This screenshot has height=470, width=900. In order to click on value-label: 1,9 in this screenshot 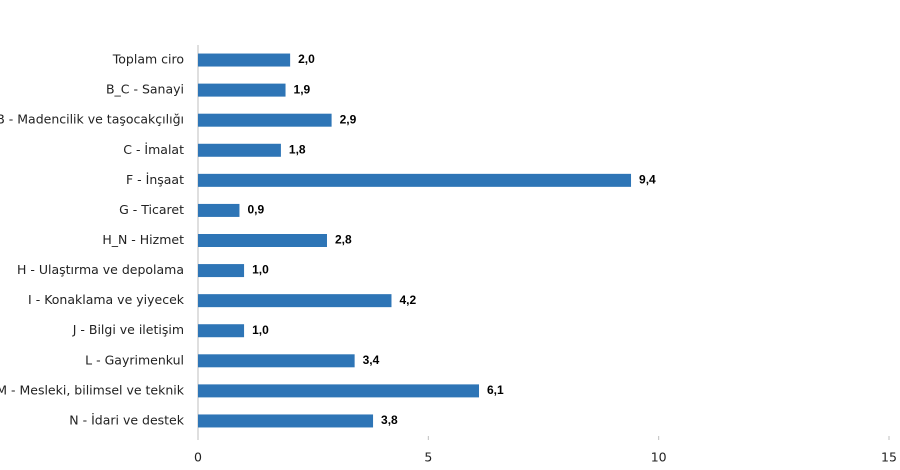, I will do `click(302, 89)`.